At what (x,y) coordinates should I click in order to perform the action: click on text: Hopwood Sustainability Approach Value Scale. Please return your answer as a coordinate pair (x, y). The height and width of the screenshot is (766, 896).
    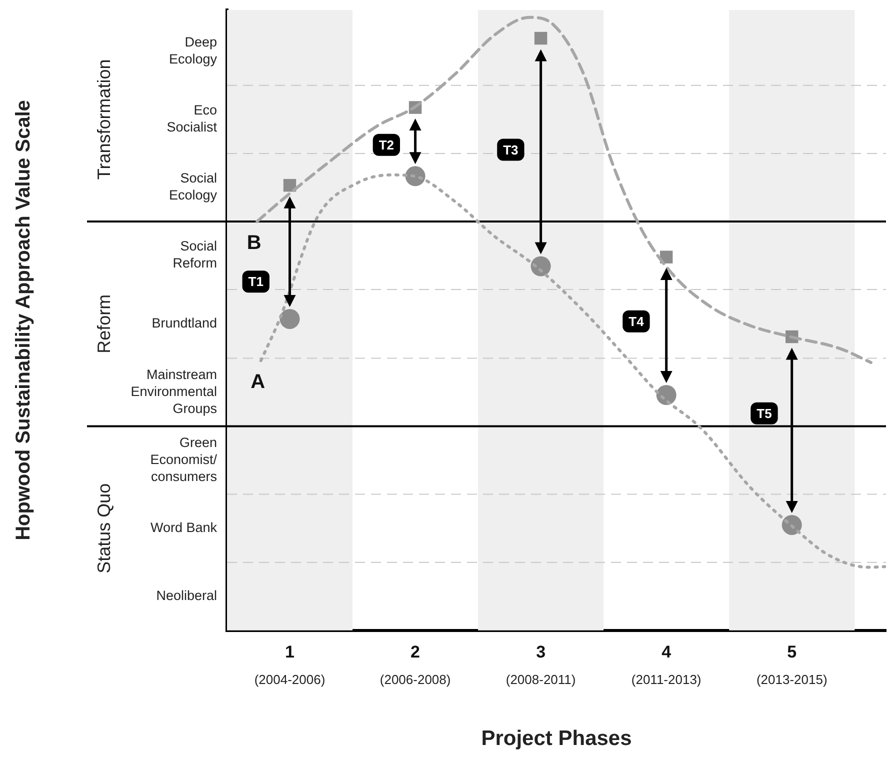
    Looking at the image, I should click on (23, 320).